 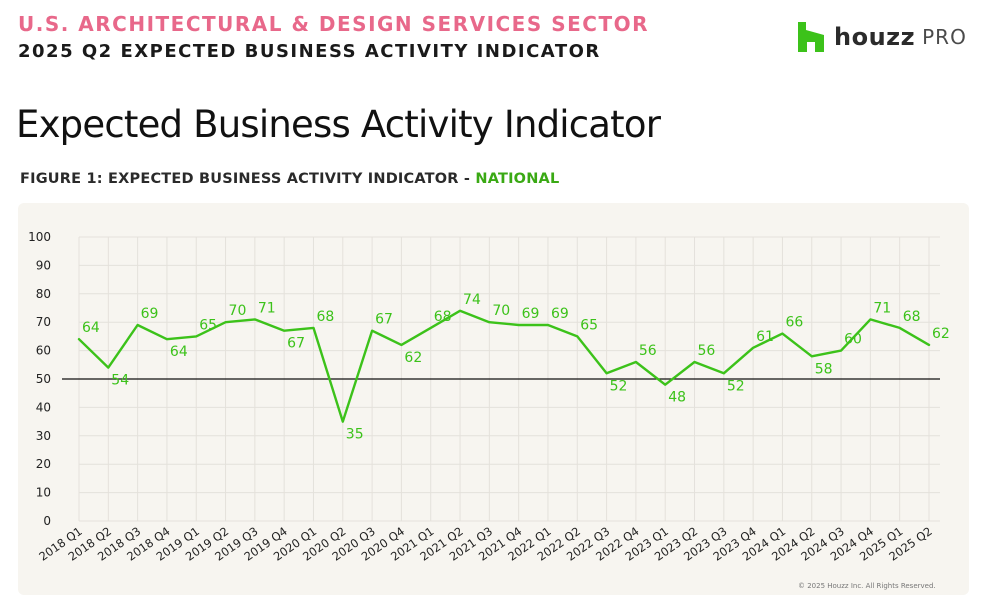 I want to click on page-title: Expected Business Activity Indicator, so click(x=338, y=124).